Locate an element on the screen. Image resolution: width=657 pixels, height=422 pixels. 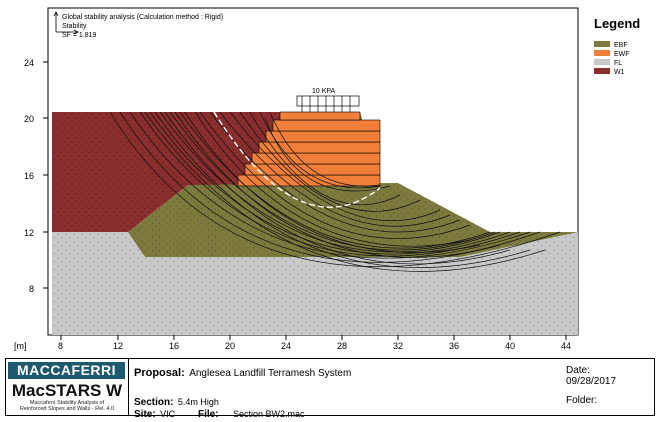
product-name: MacSTARS W is located at coordinates (67, 390).